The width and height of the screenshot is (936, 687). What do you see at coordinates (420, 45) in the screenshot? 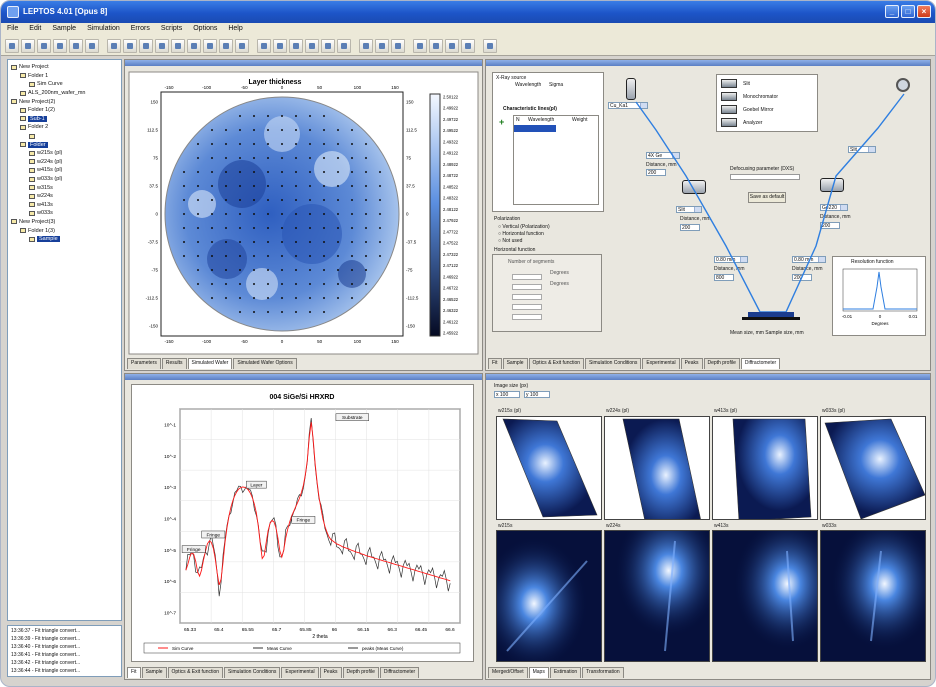
I see `grid-view-icon` at bounding box center [420, 45].